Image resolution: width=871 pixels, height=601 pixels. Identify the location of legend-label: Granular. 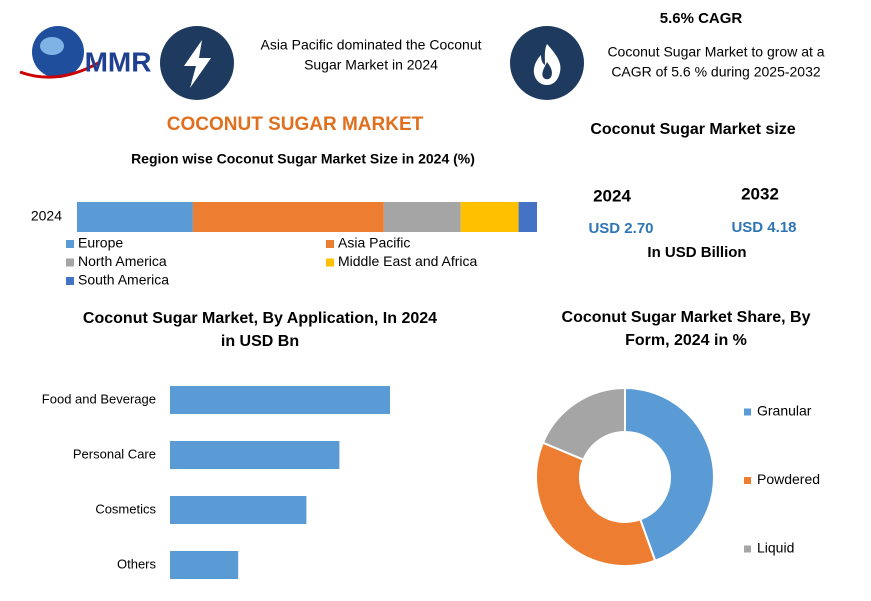
(784, 411).